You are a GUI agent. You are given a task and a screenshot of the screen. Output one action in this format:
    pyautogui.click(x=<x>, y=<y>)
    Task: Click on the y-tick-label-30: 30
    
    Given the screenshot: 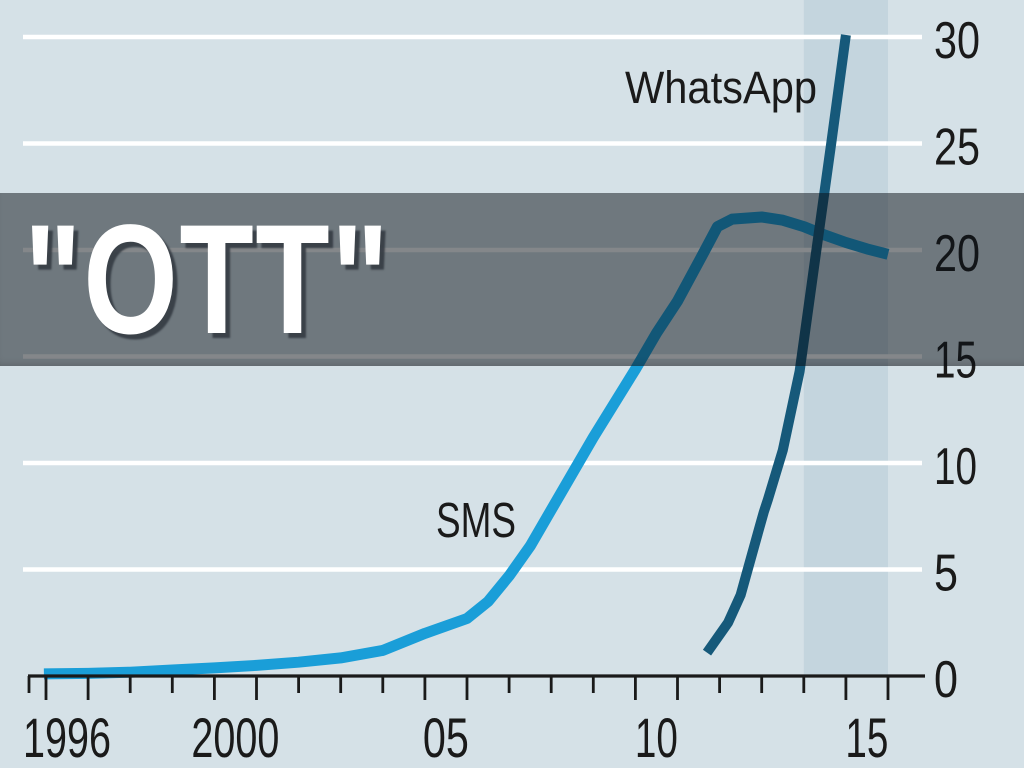 What is the action you would take?
    pyautogui.click(x=957, y=41)
    